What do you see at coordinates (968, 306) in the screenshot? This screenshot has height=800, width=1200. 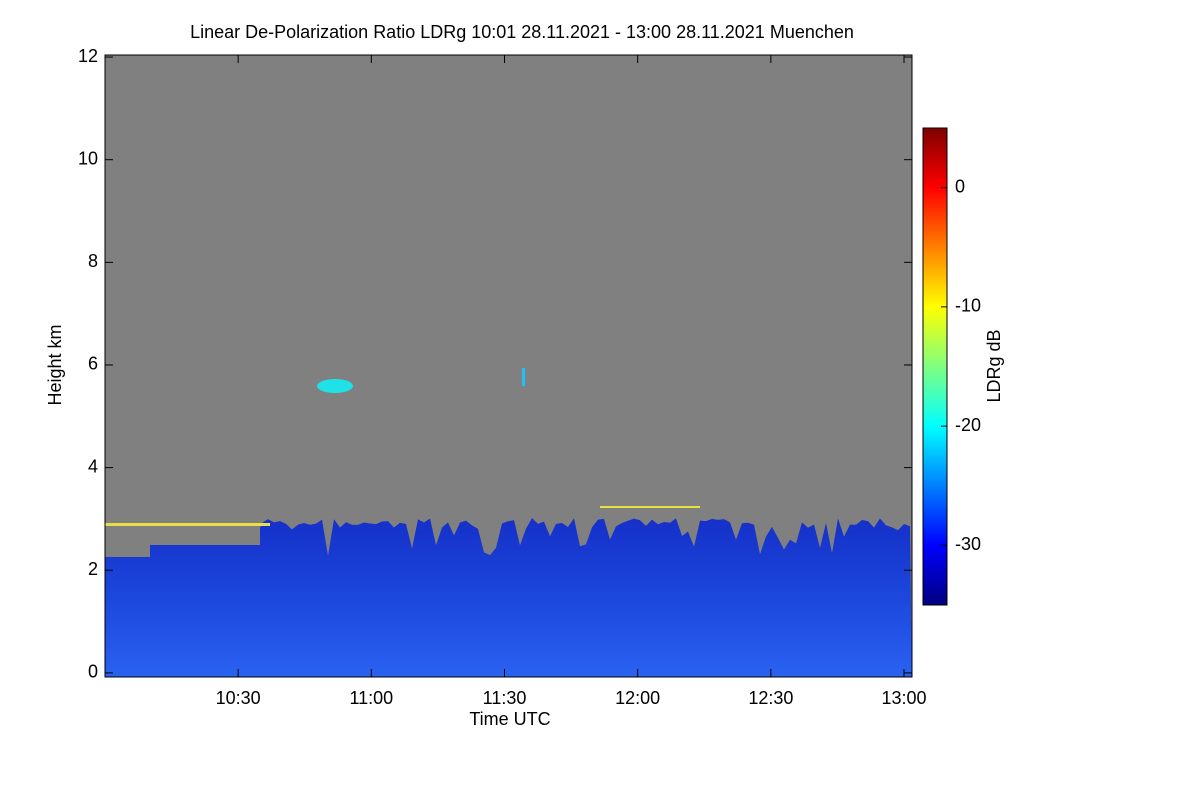 I see `colorbar-tick-label: -10` at bounding box center [968, 306].